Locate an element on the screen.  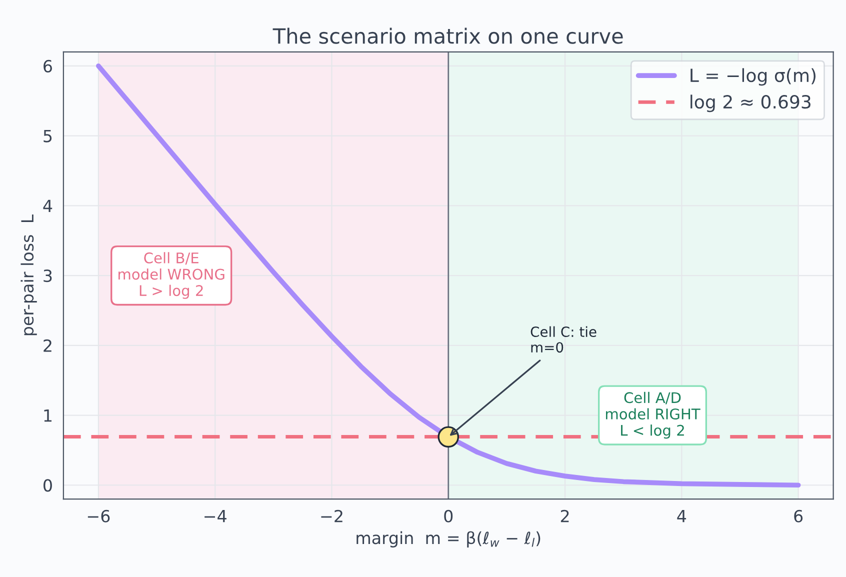
legend-label: L = −log σ(m) is located at coordinates (753, 77).